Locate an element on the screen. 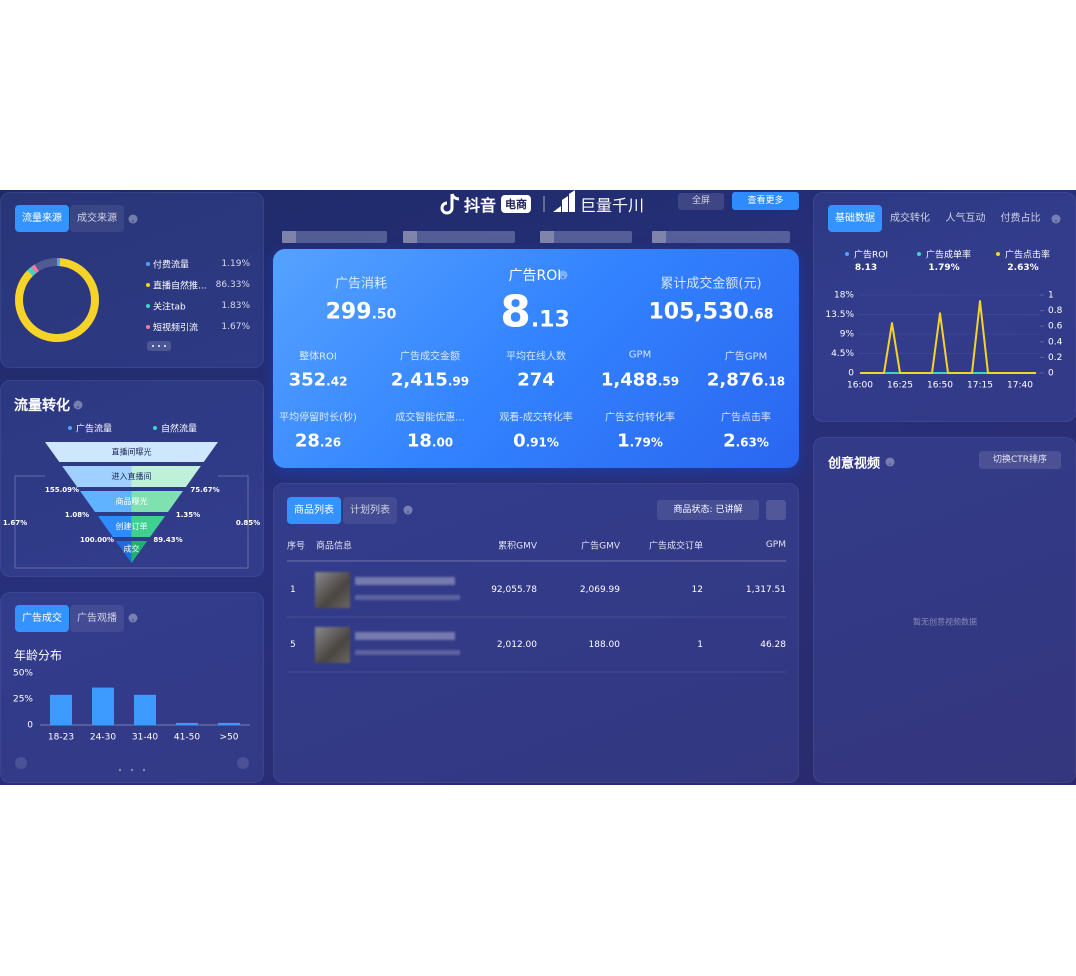 The width and height of the screenshot is (1076, 976). tab: 付费占比 is located at coordinates (1020, 218).